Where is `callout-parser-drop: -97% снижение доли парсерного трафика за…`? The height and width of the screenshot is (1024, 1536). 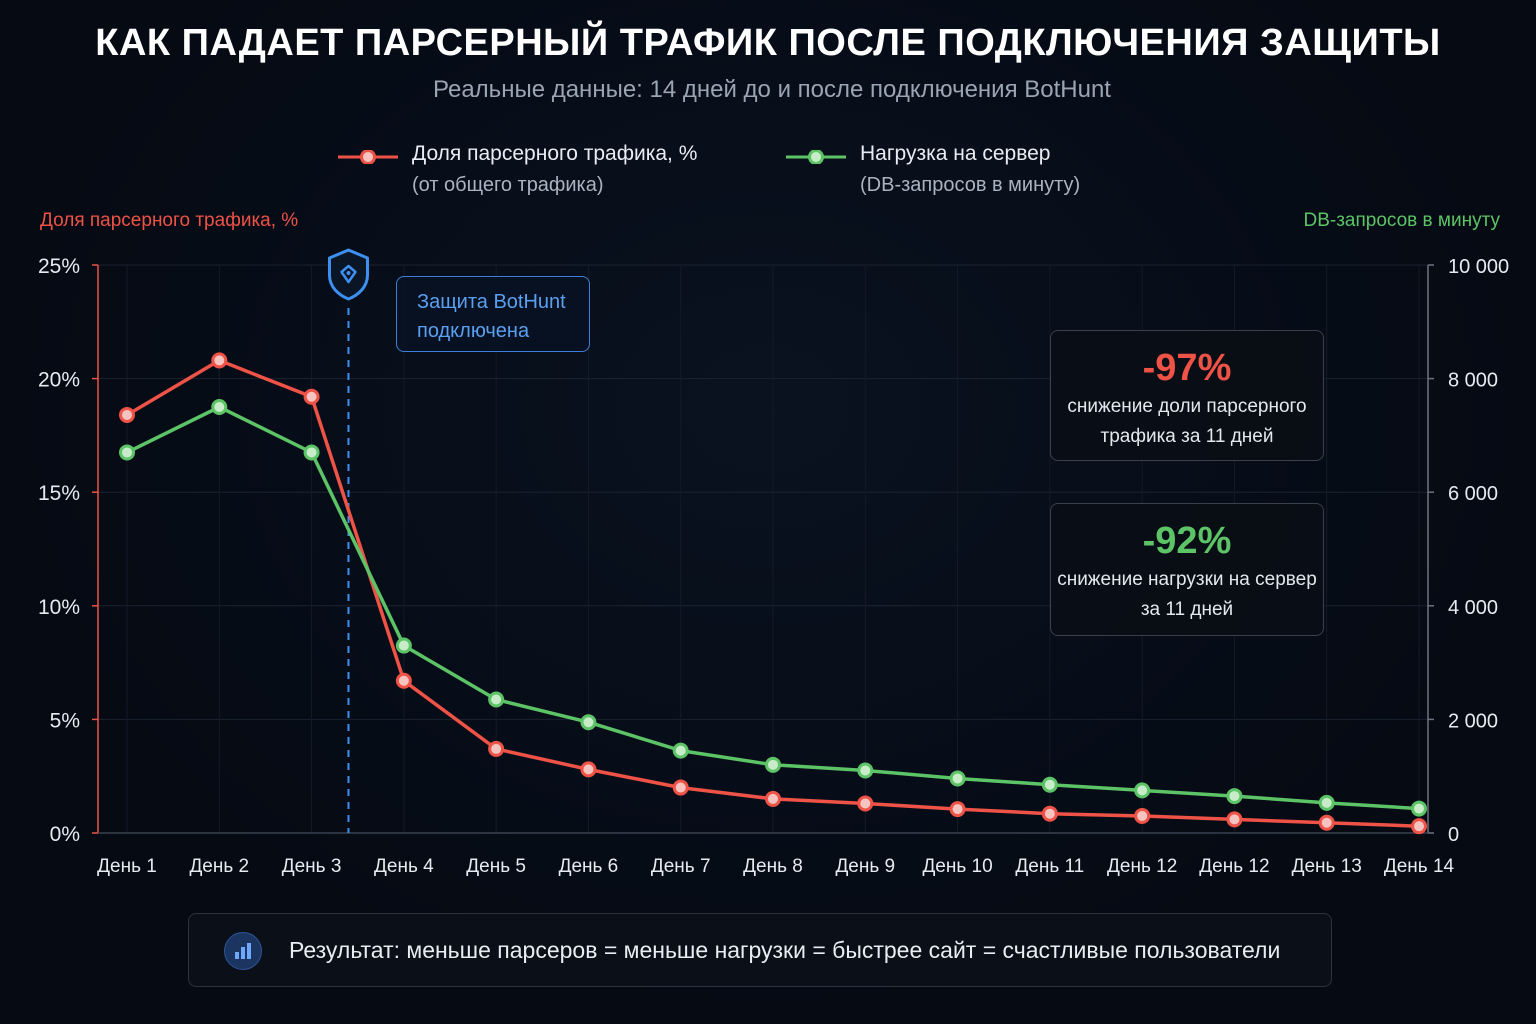
callout-parser-drop: -97% снижение доли парсерного трафика за… is located at coordinates (1187, 395).